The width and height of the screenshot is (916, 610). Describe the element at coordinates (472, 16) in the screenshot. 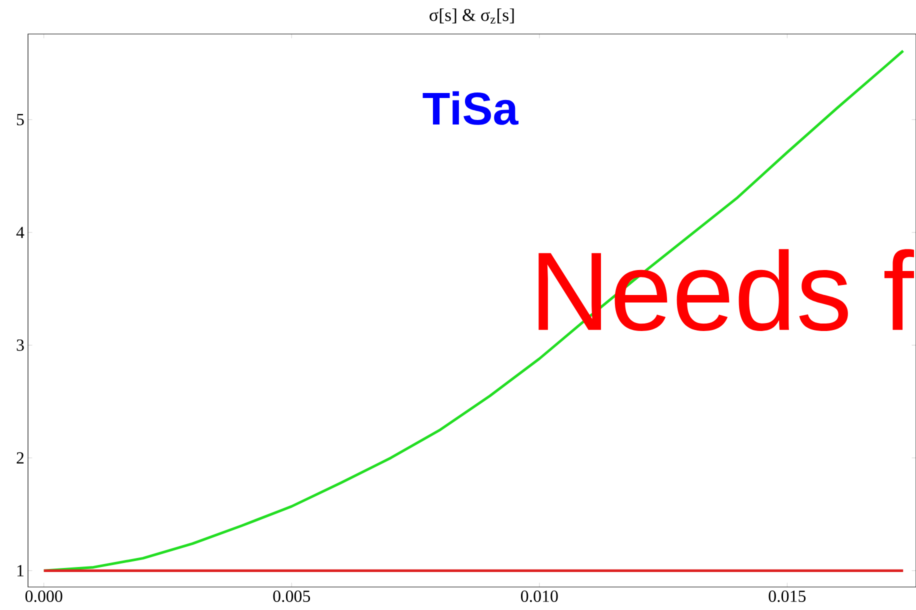

I see `chart-title: σ[s] & σ$_{z}$[s]` at that location.